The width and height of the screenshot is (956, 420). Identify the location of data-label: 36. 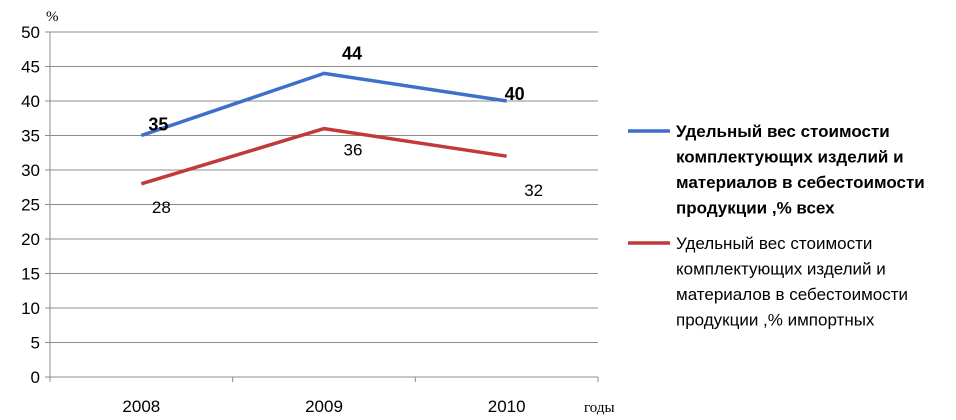
(353, 150).